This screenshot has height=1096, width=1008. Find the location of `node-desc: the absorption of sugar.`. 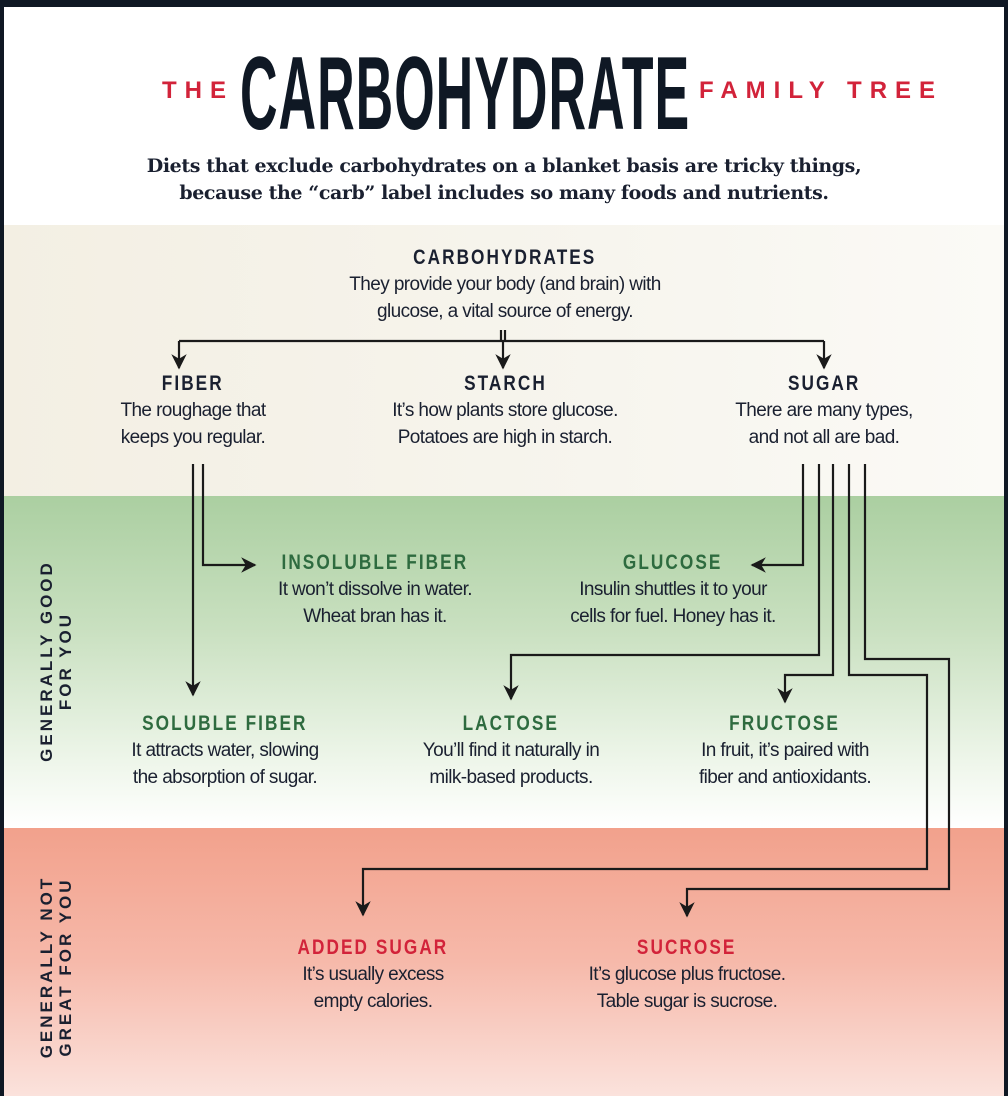

node-desc: the absorption of sugar. is located at coordinates (225, 777).